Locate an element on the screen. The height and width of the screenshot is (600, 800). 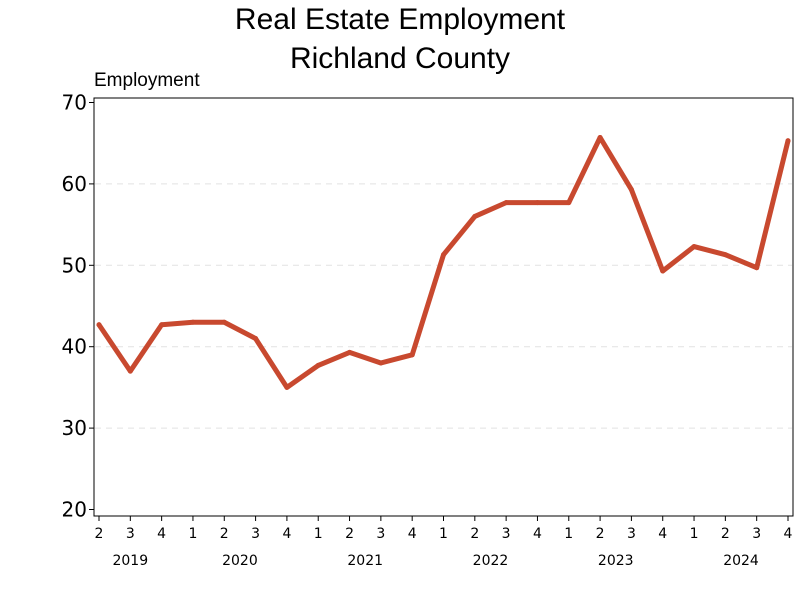
chart-title-line-1: Real Estate Employment is located at coordinates (400, 19).